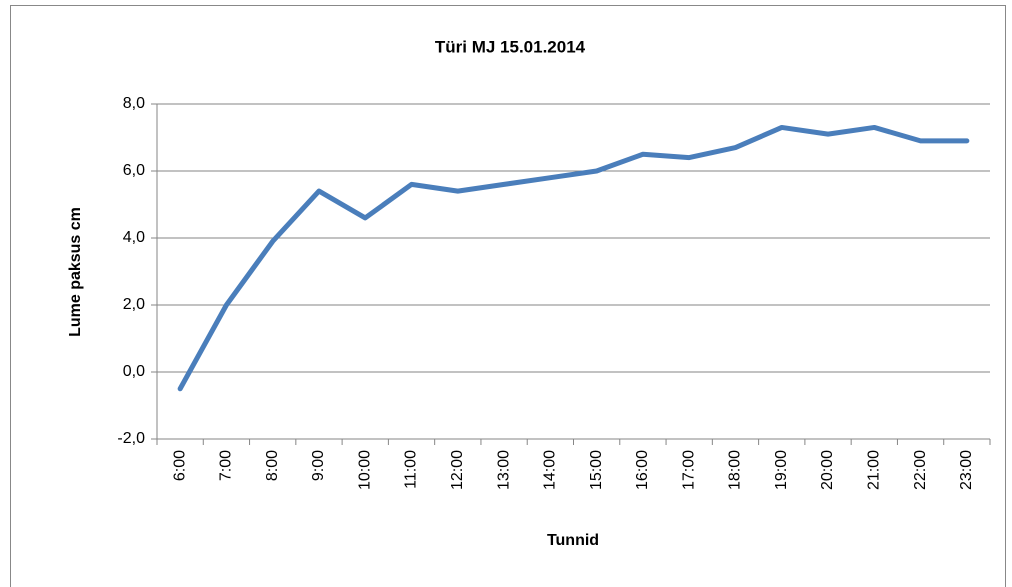 This screenshot has width=1012, height=587. I want to click on x-axis-label: Tunnid, so click(573, 540).